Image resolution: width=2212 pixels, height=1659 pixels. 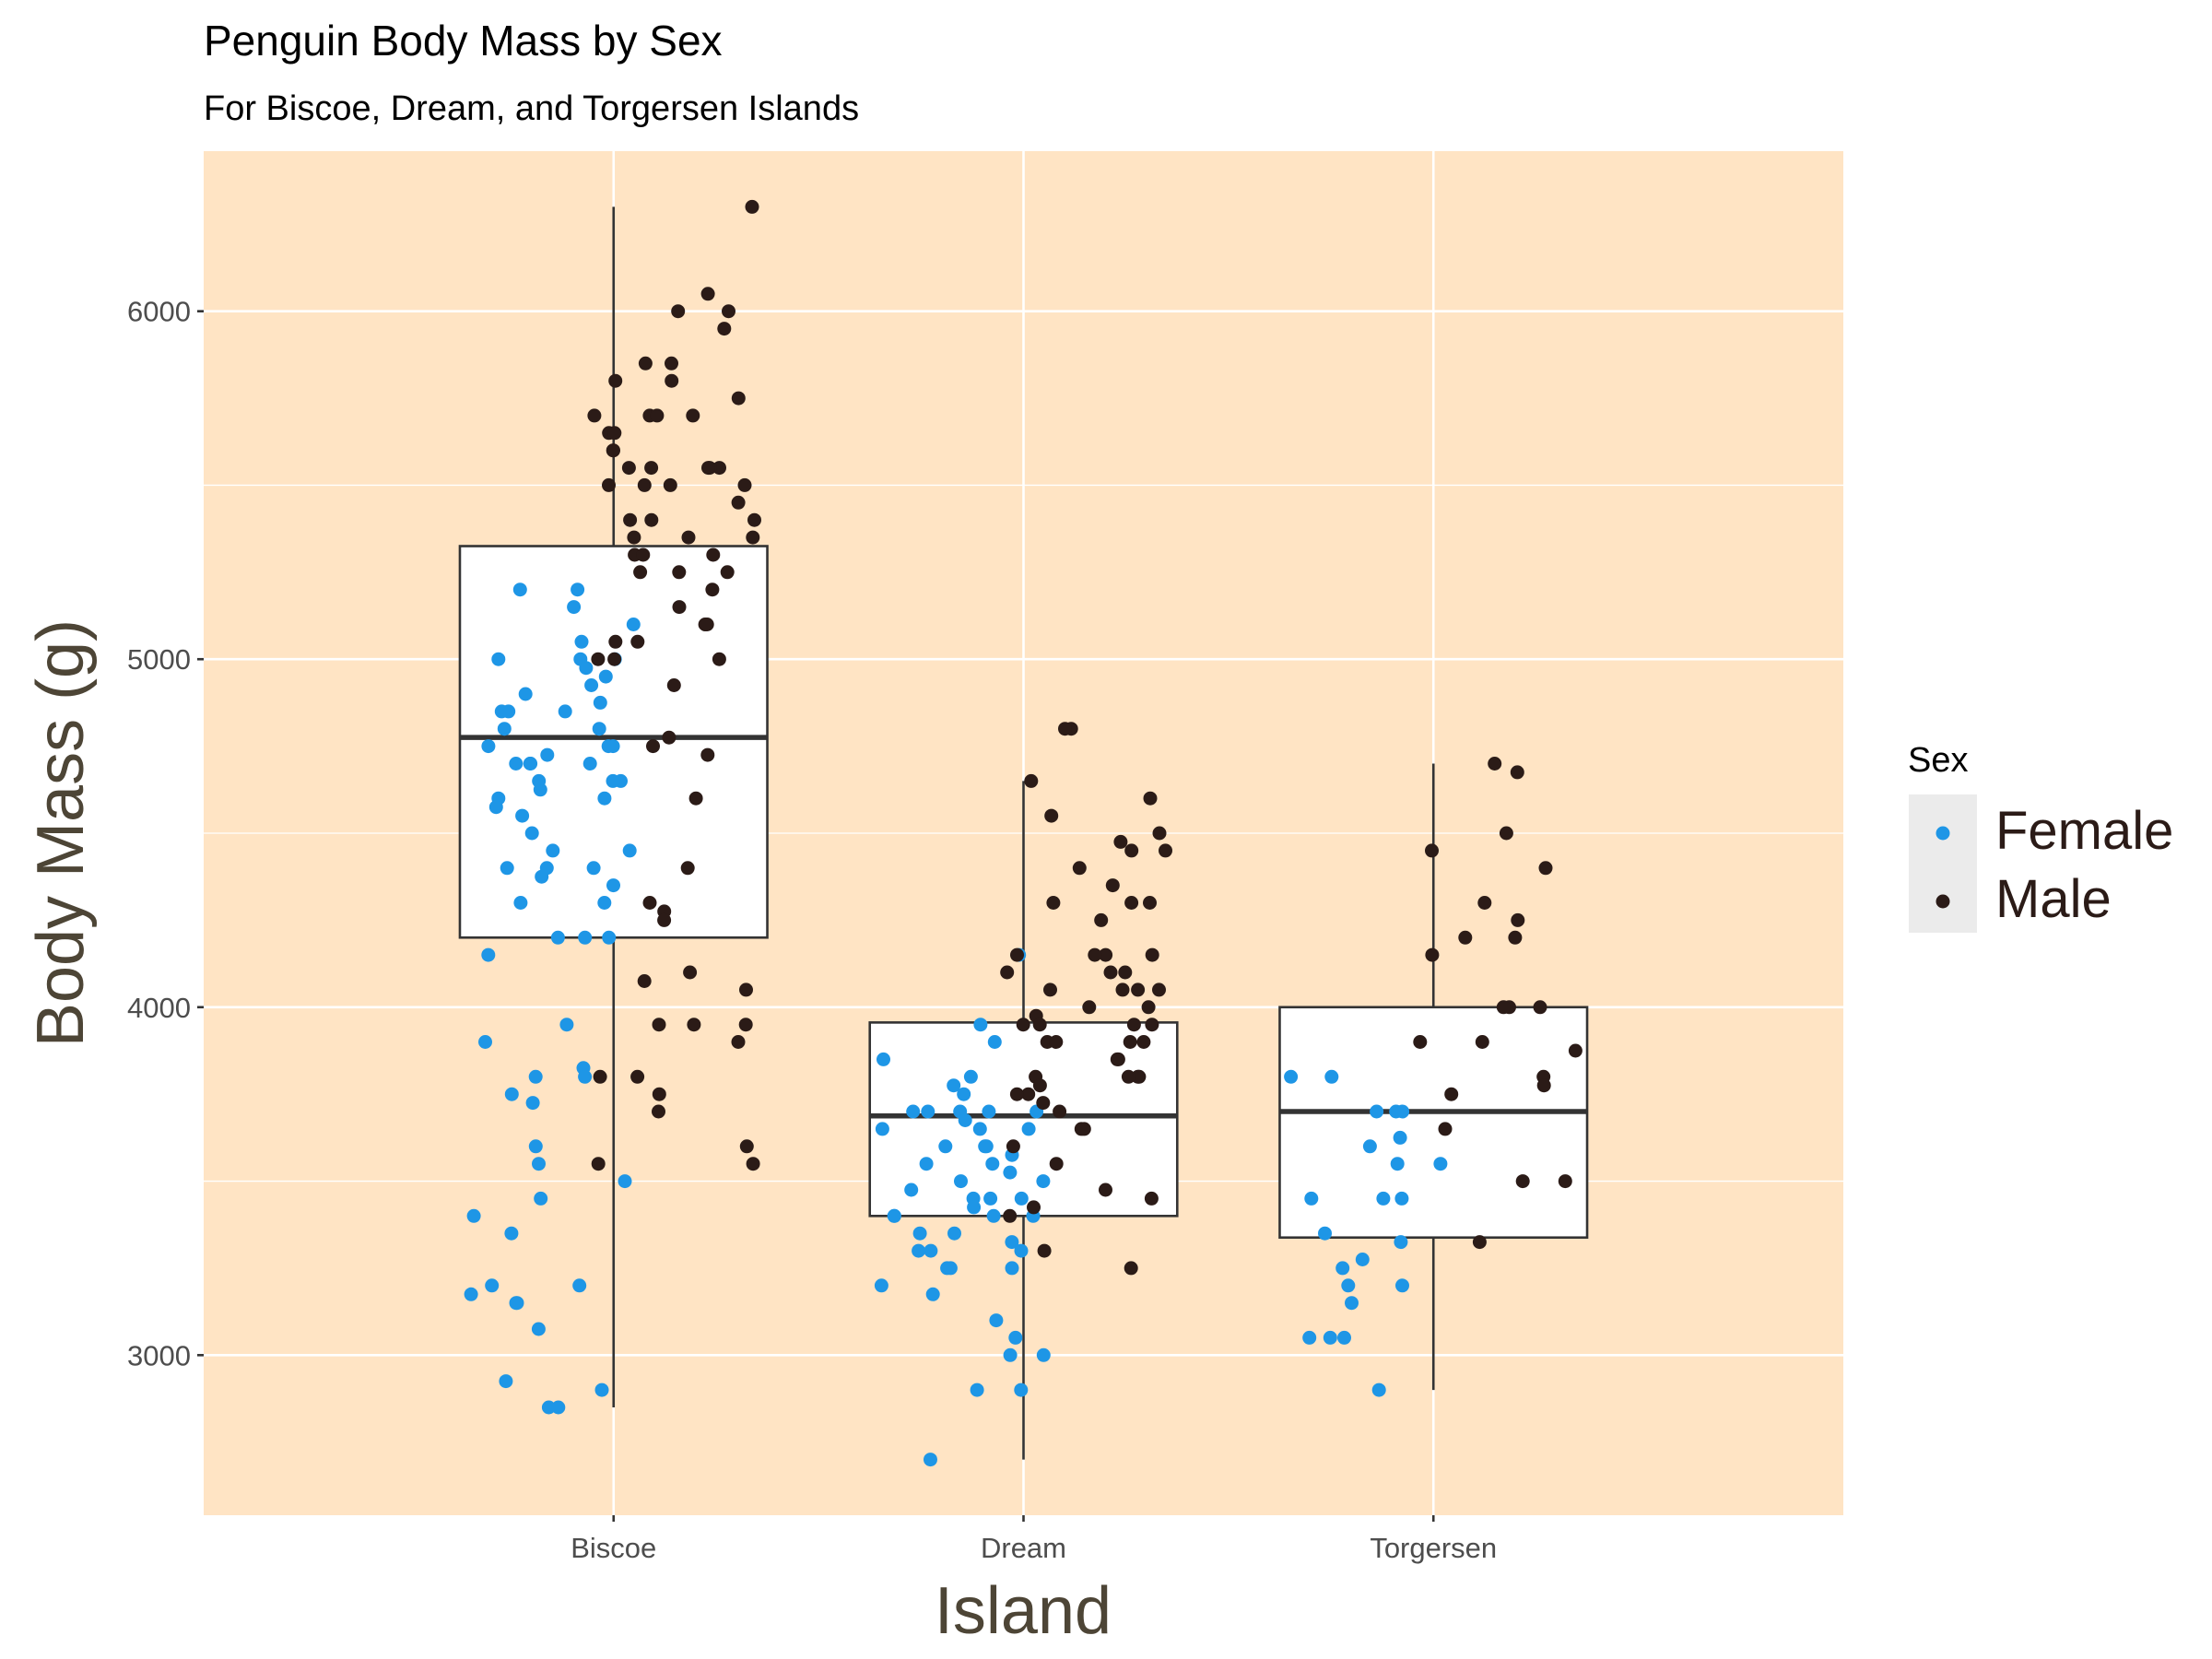 I want to click on legend: Sex Female Male, so click(x=2040, y=837).